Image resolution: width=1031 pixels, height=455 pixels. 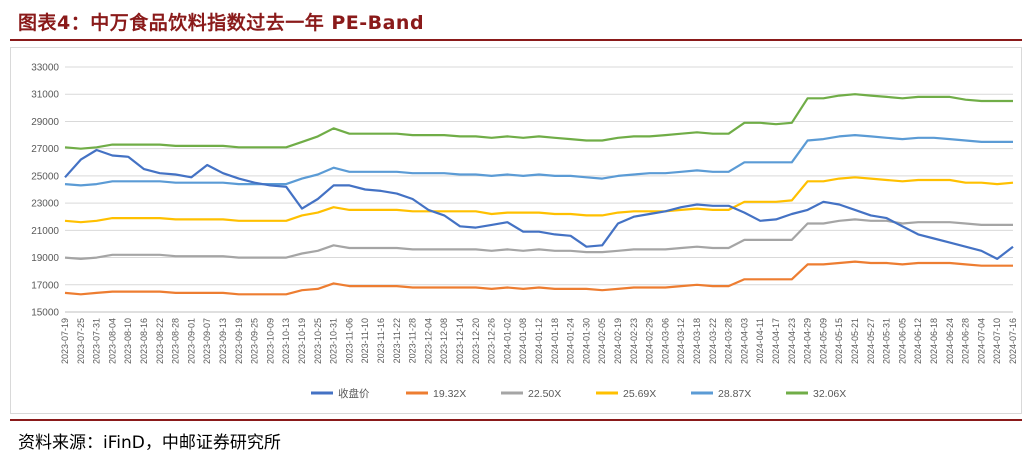 What do you see at coordinates (302, 341) in the screenshot?
I see `x-tick-label: 2023-10-19` at bounding box center [302, 341].